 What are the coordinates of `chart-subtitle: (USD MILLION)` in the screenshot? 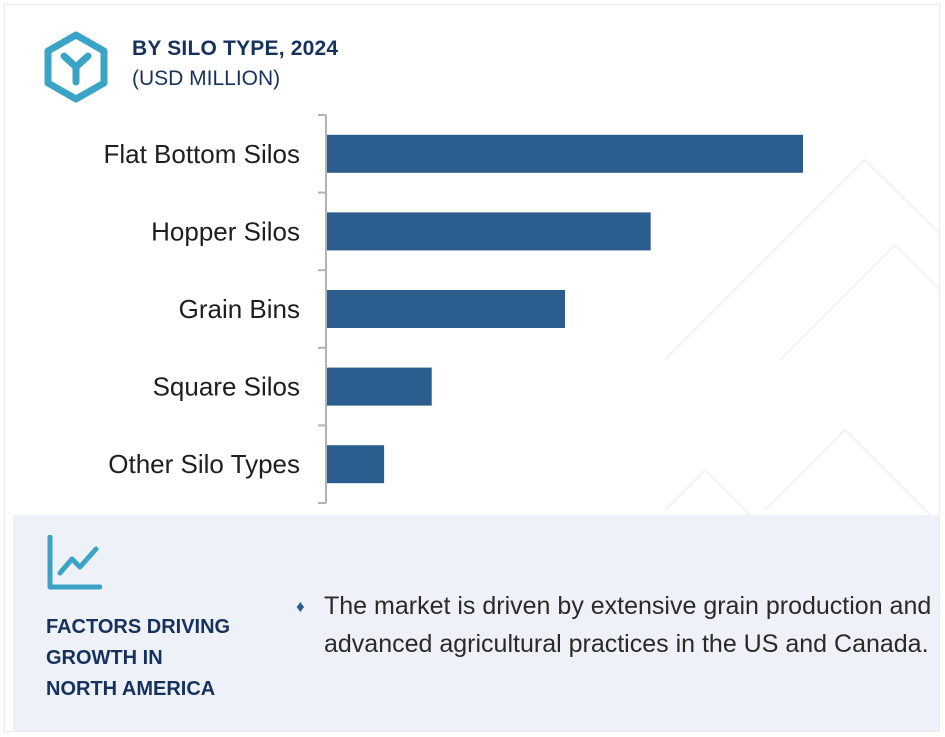 It's located at (206, 78).